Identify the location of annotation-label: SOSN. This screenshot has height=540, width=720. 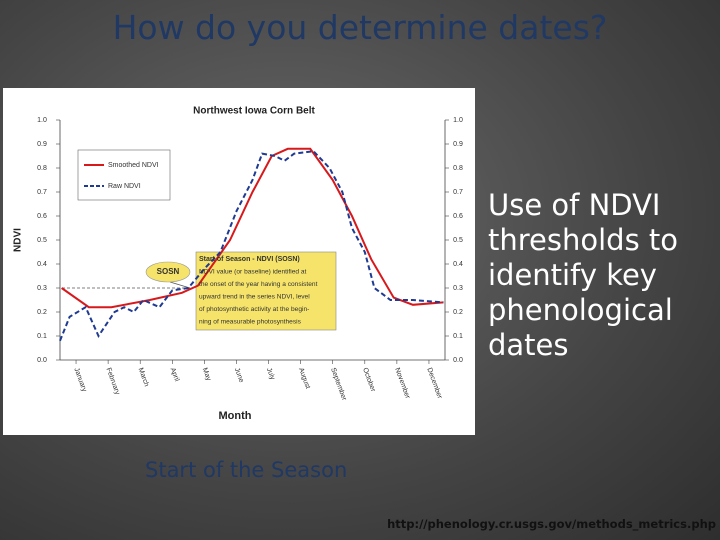
(168, 271).